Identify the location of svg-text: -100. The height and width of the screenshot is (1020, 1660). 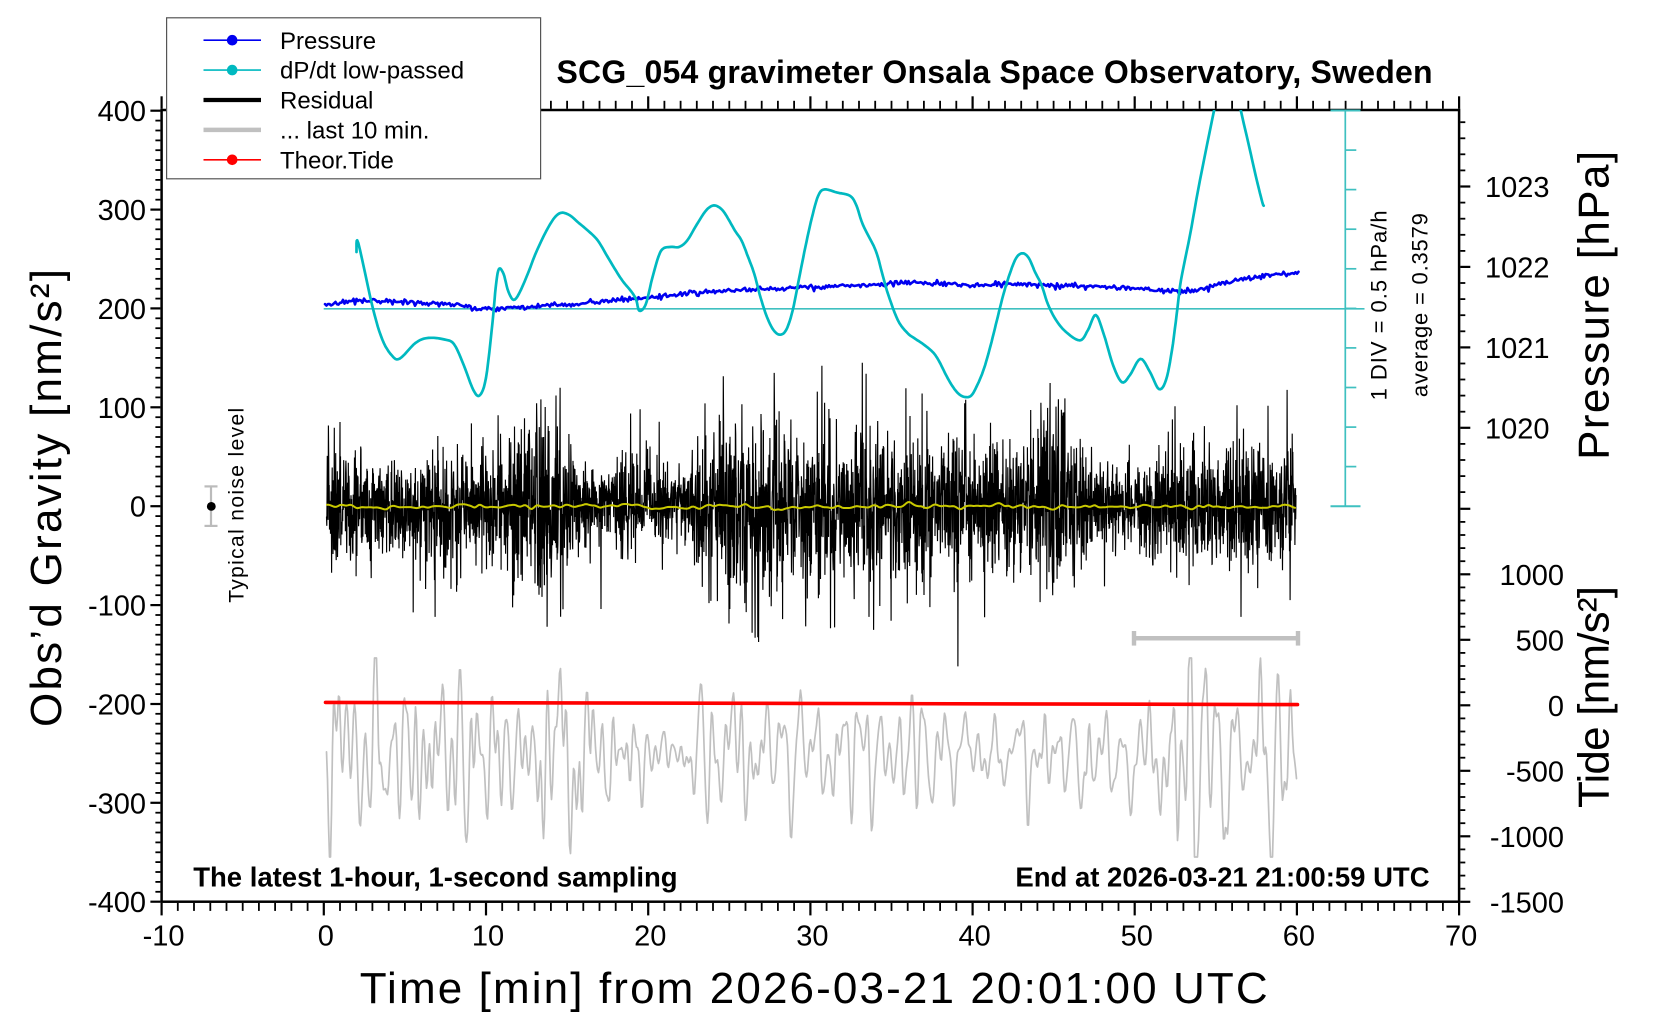
(117, 607).